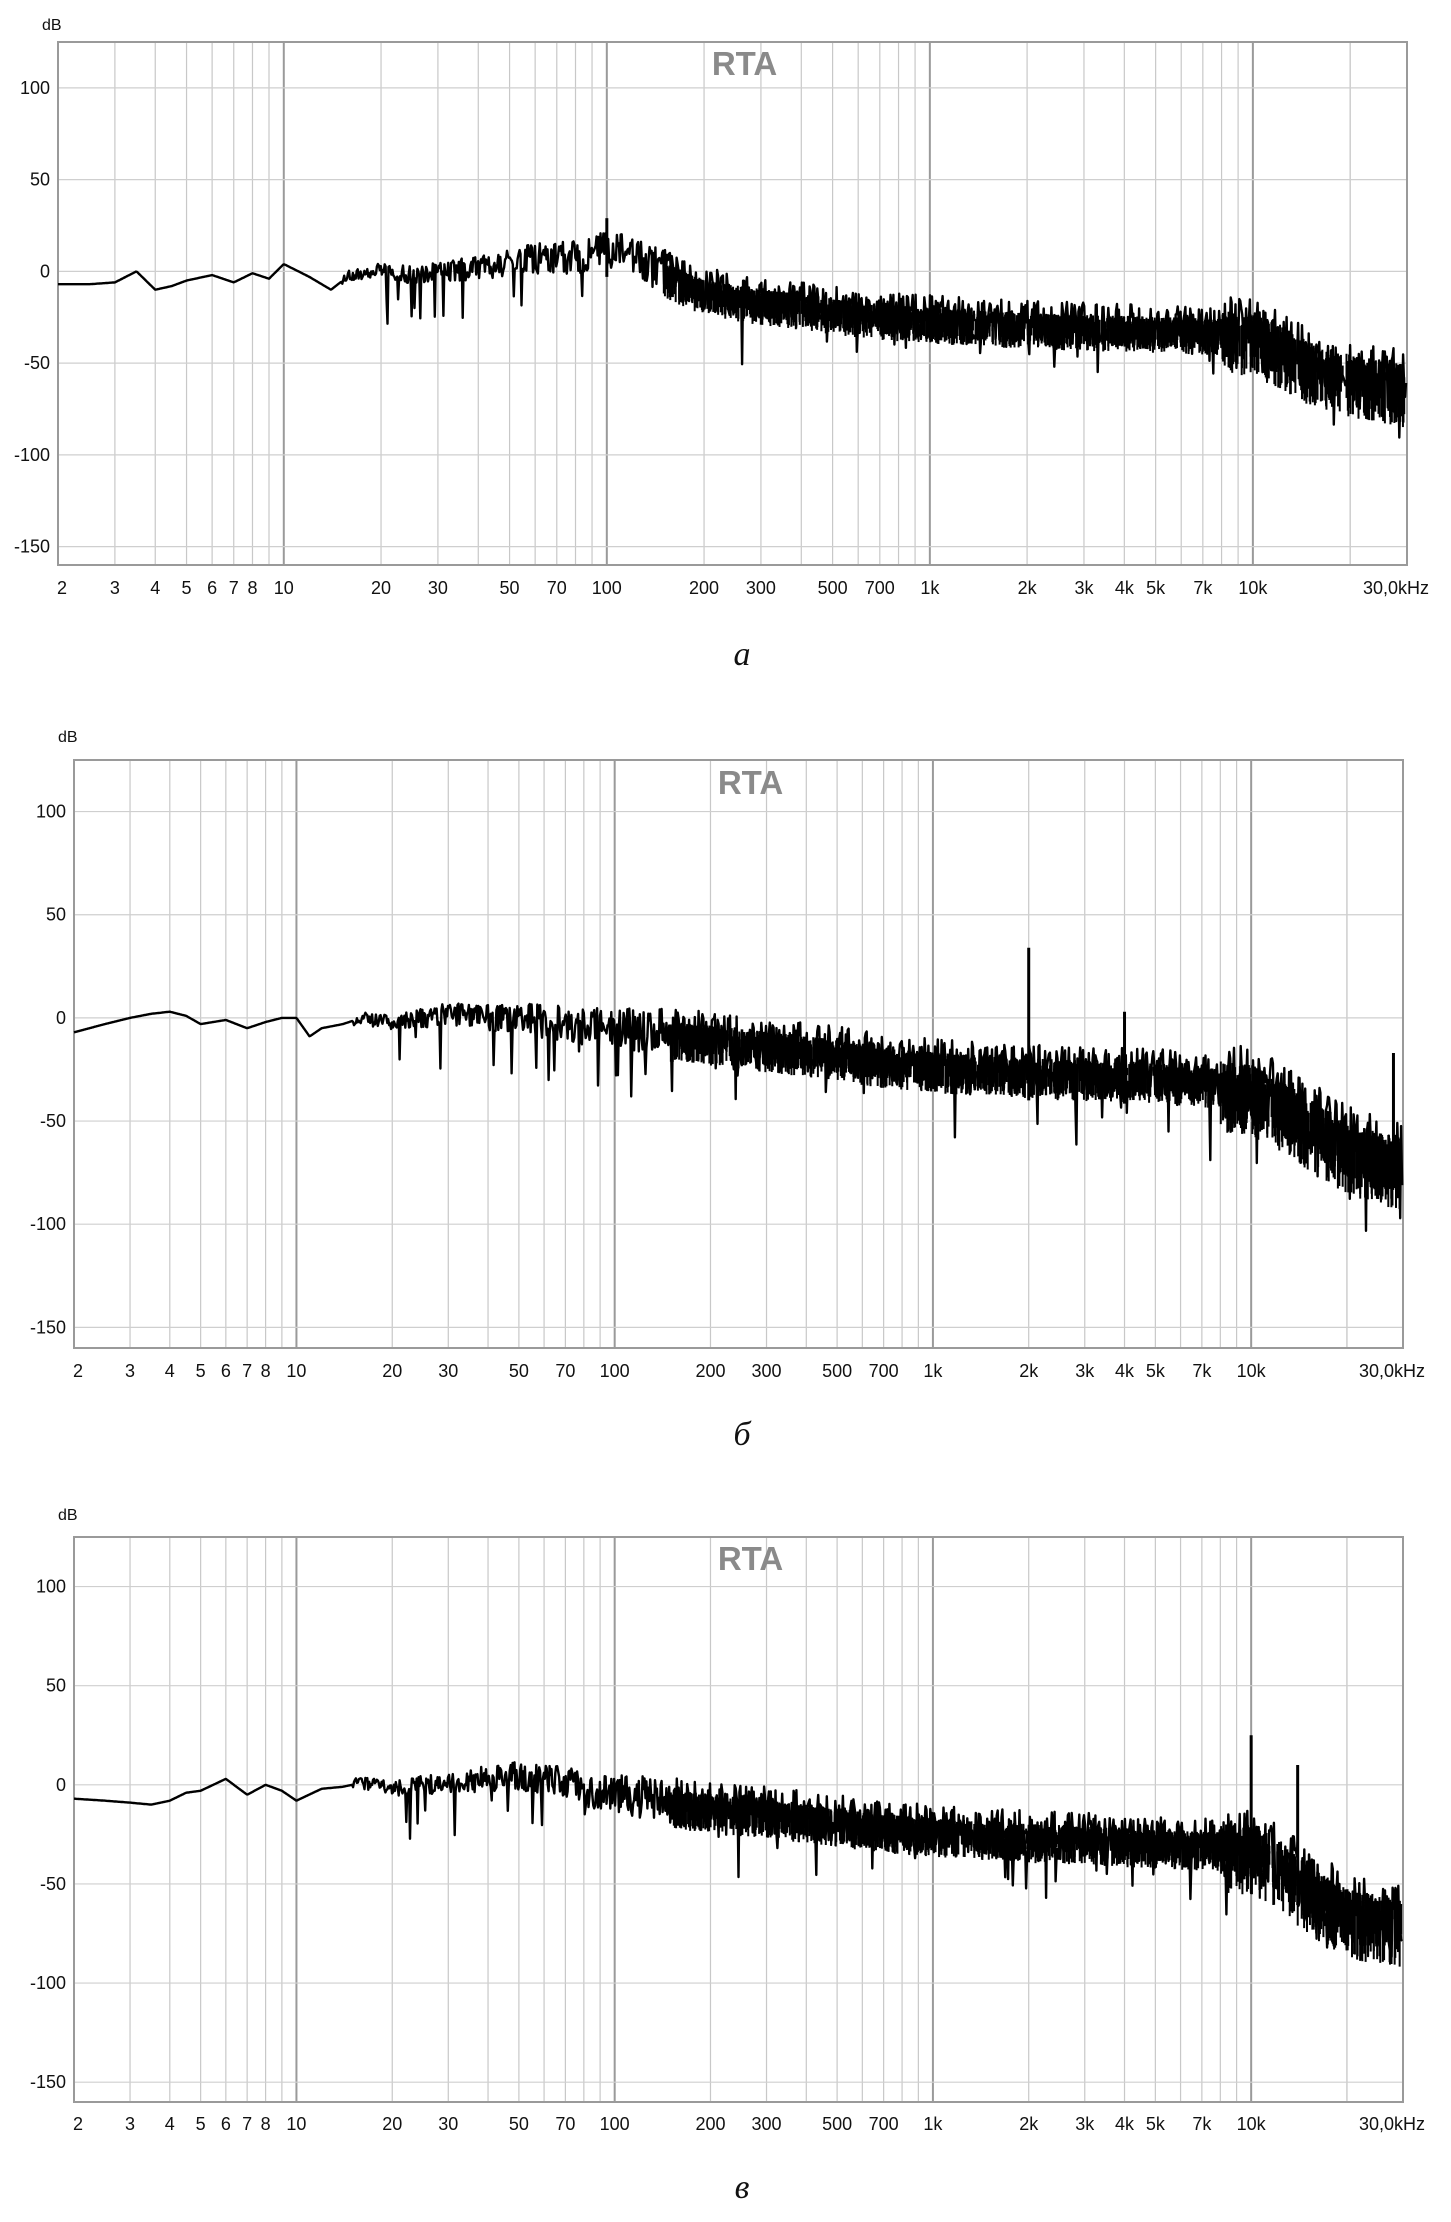  I want to click on marks-a, so click(732, 328).